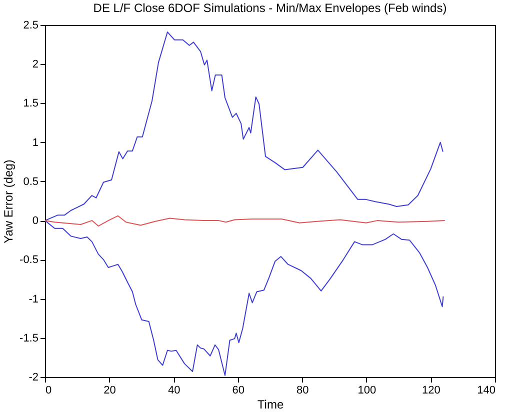  What do you see at coordinates (33, 299) in the screenshot?
I see `y-tick-label: -1` at bounding box center [33, 299].